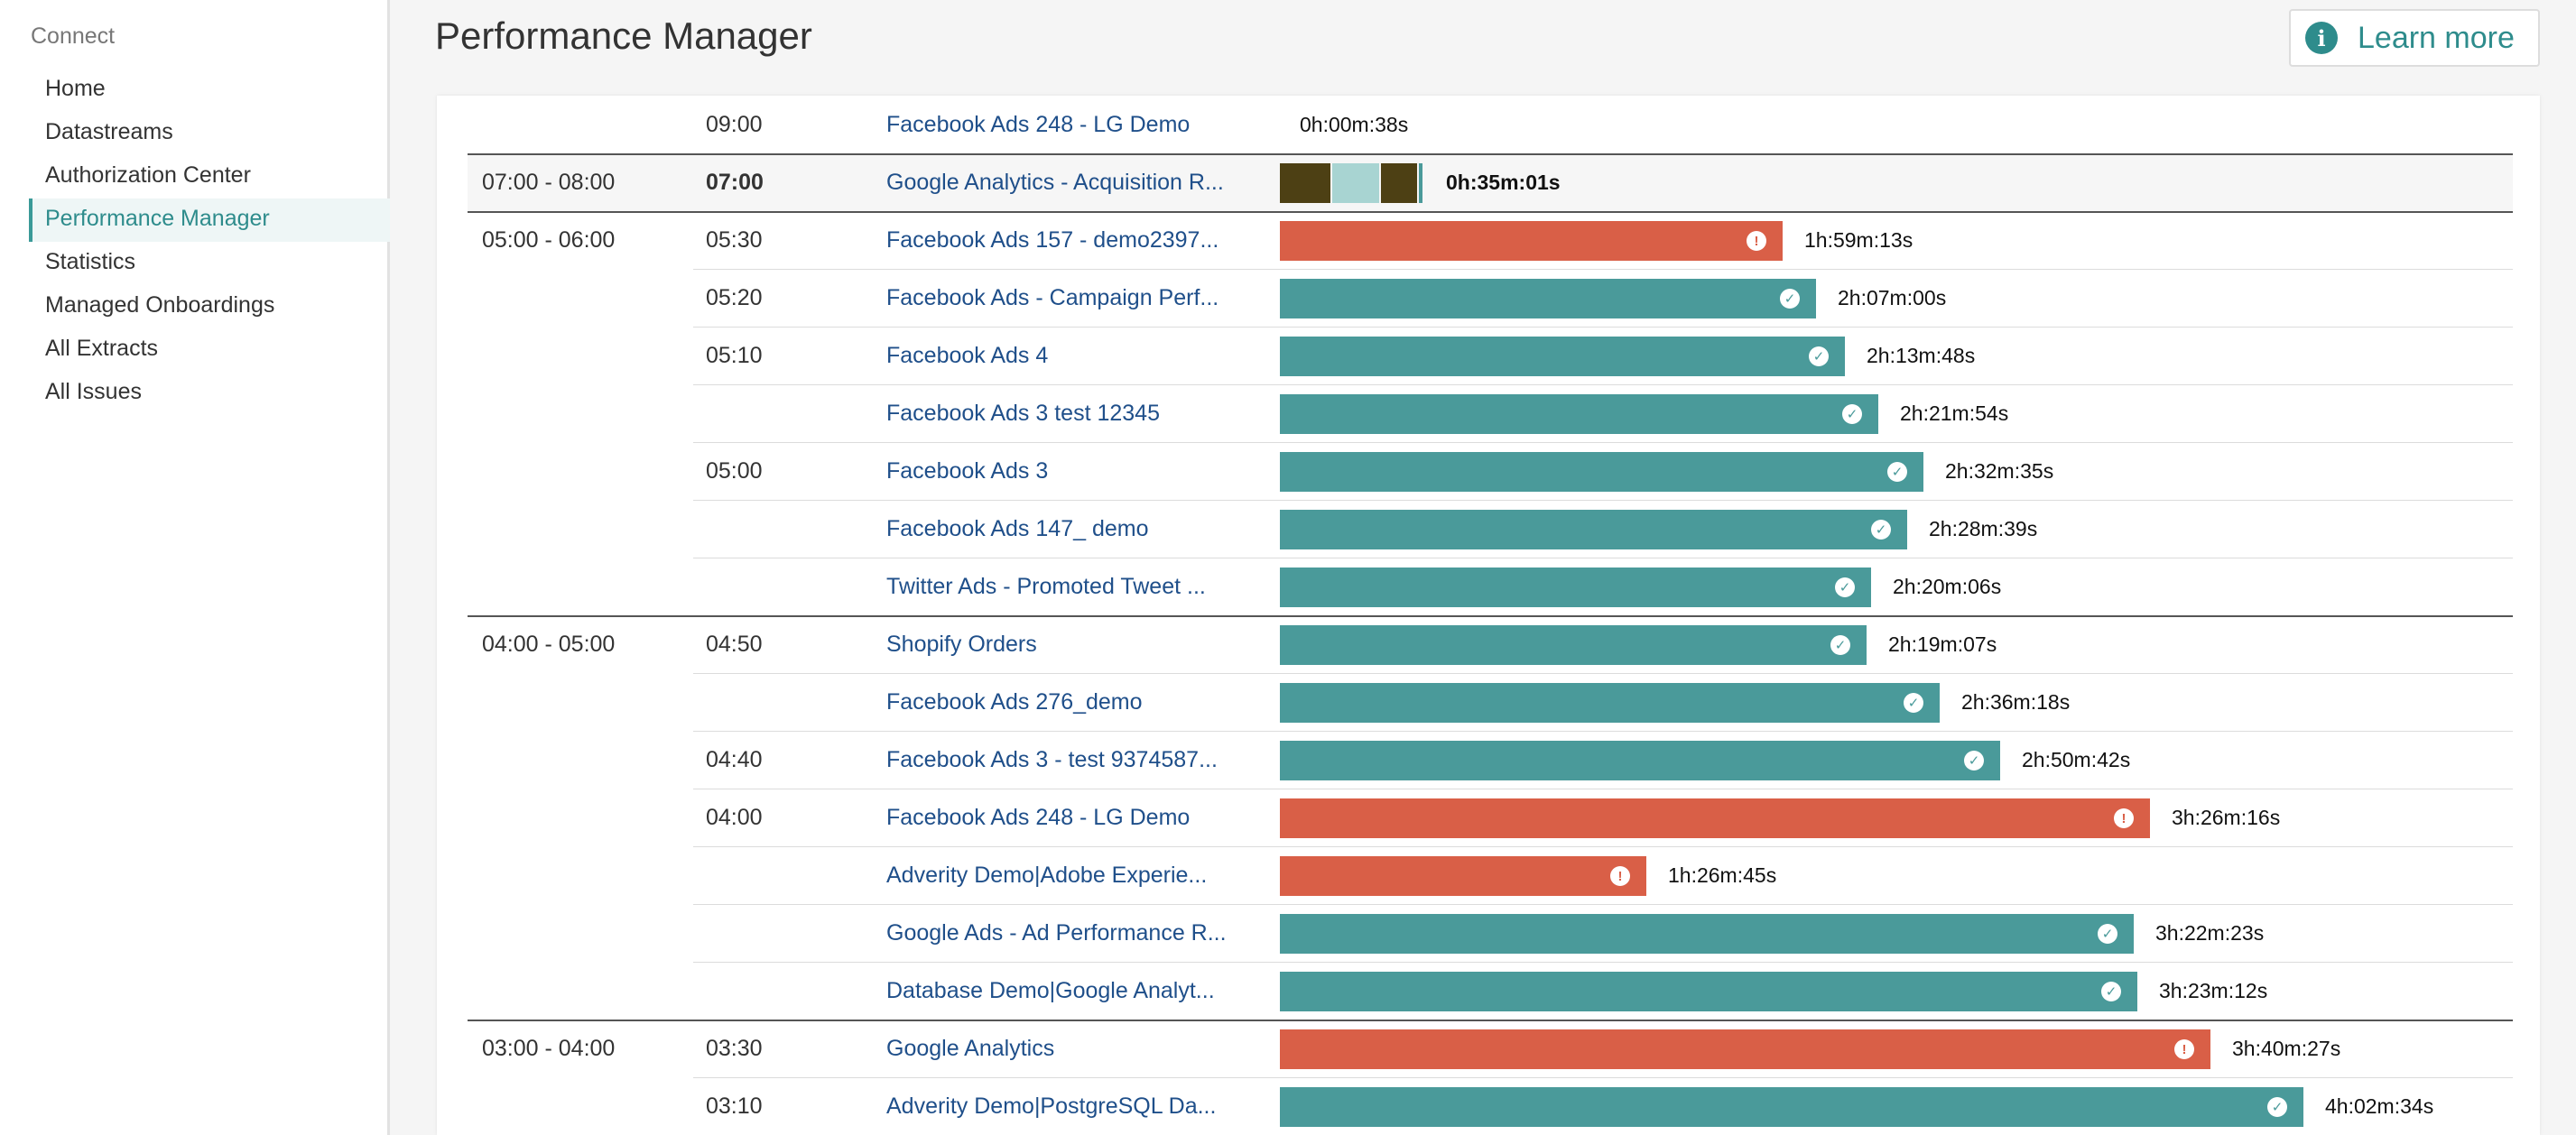 Image resolution: width=2576 pixels, height=1135 pixels. What do you see at coordinates (1999, 471) in the screenshot?
I see `duration-label: 2h:32m:35s` at bounding box center [1999, 471].